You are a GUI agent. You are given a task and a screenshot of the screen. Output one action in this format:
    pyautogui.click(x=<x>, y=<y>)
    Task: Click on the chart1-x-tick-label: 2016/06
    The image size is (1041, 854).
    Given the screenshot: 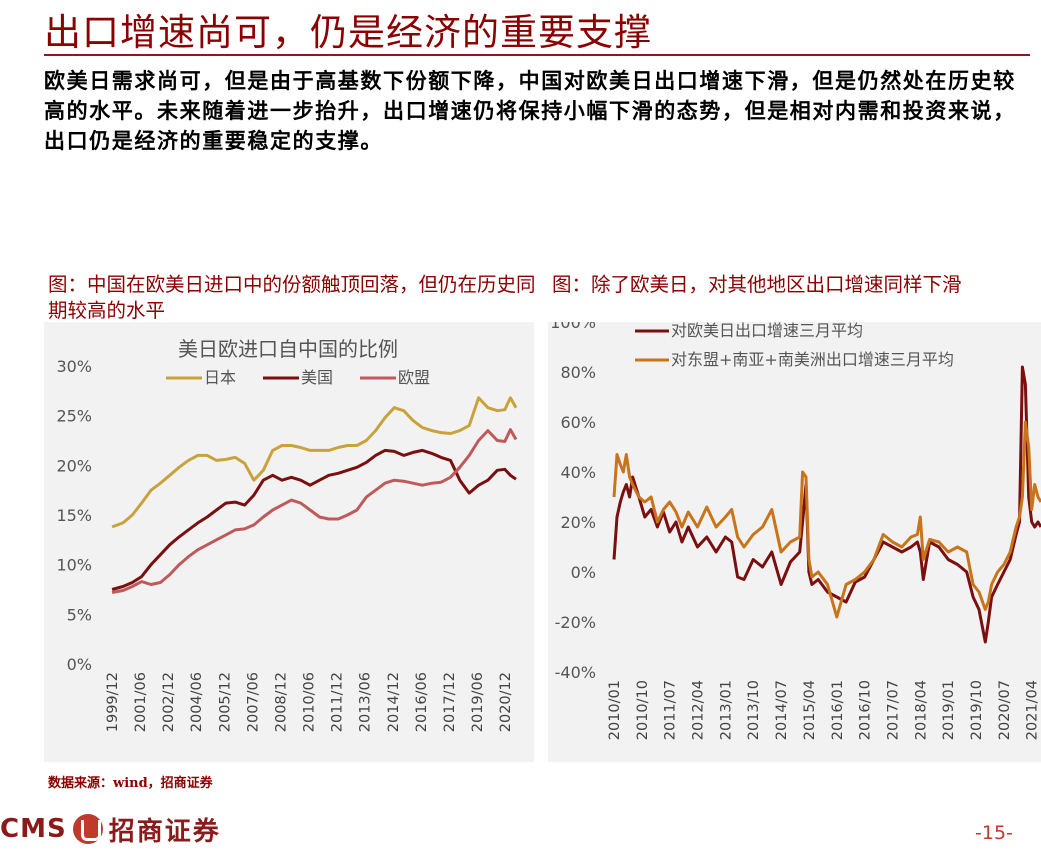 What is the action you would take?
    pyautogui.click(x=422, y=702)
    